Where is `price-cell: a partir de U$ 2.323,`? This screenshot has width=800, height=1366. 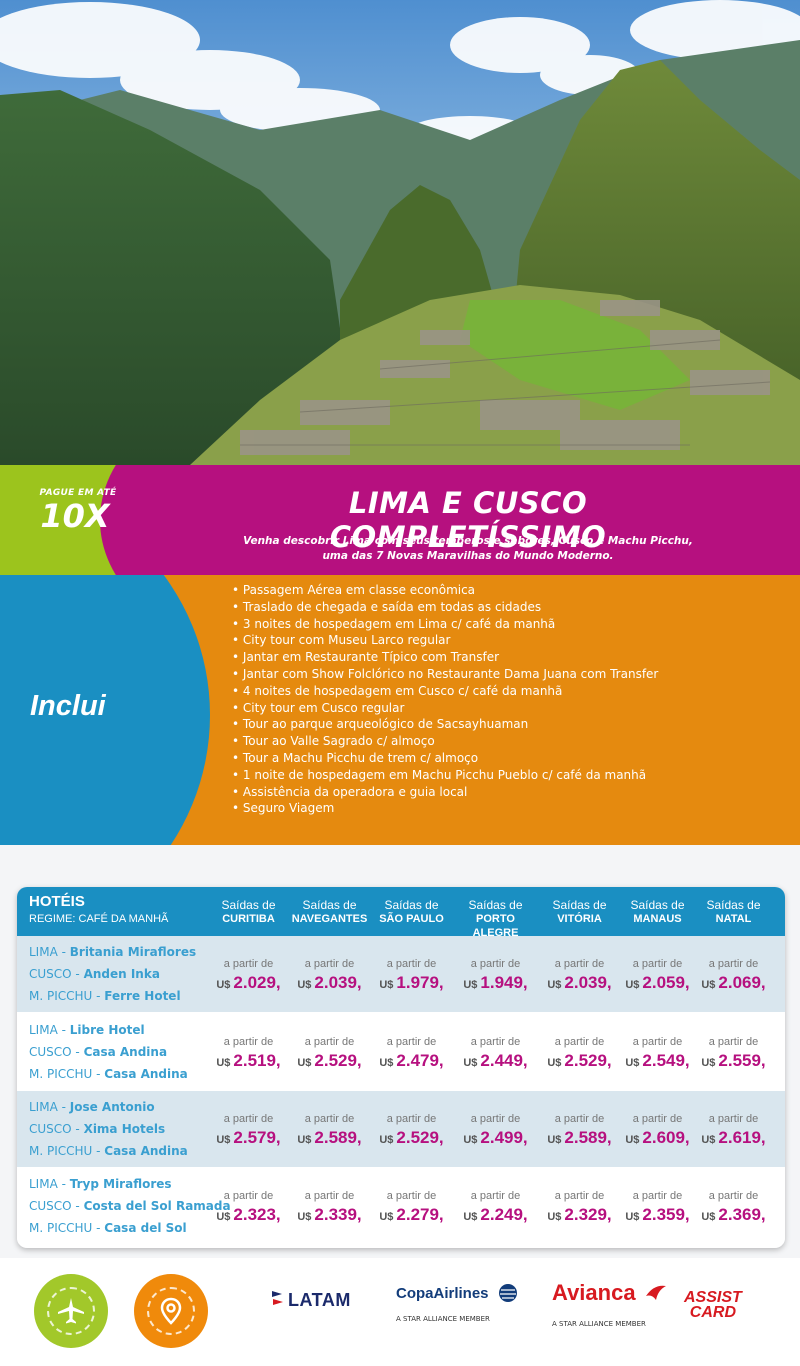
price-cell: a partir de U$ 2.323, is located at coordinates (248, 1207).